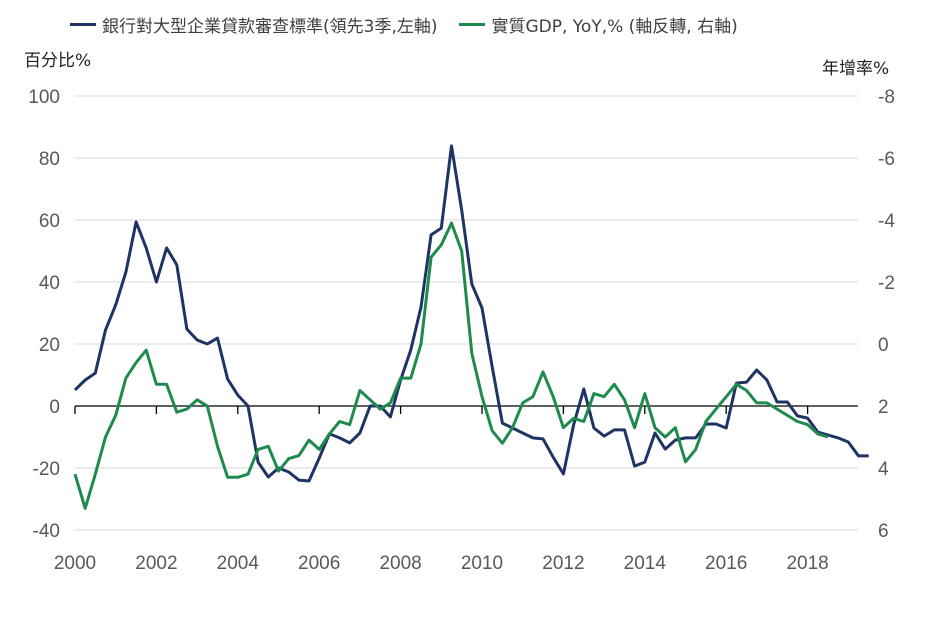  I want to click on x-tick-label: 2006, so click(319, 563).